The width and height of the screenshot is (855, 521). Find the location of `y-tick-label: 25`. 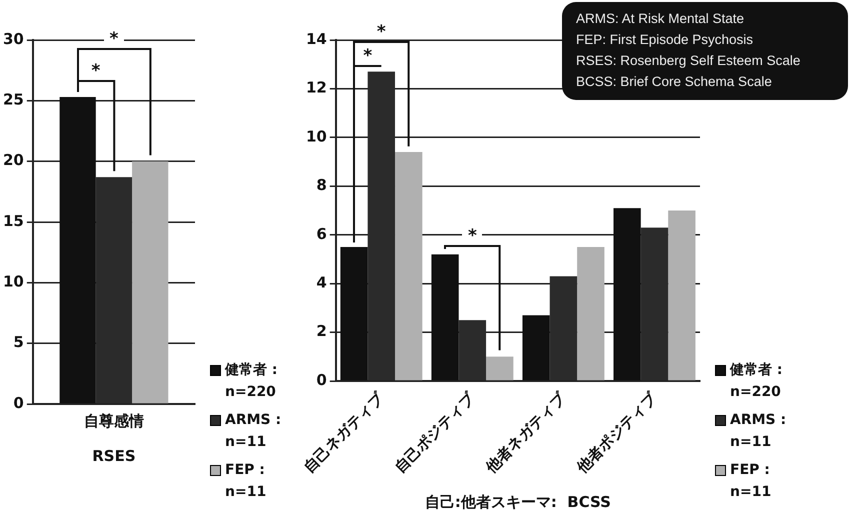

y-tick-label: 25 is located at coordinates (13, 99).